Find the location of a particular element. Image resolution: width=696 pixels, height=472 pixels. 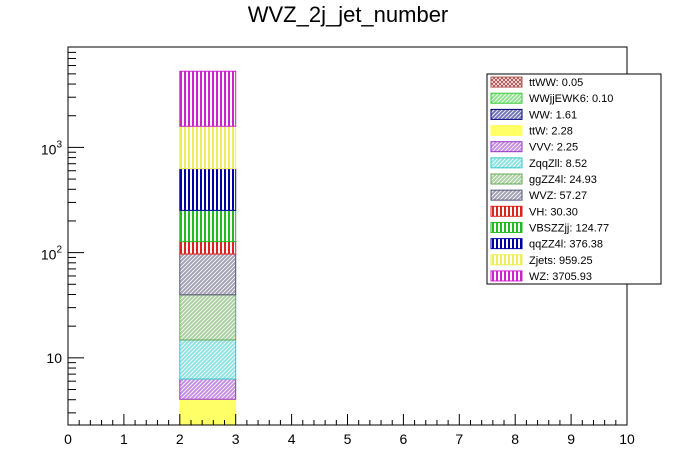

x-tick-label: 1 is located at coordinates (124, 439).